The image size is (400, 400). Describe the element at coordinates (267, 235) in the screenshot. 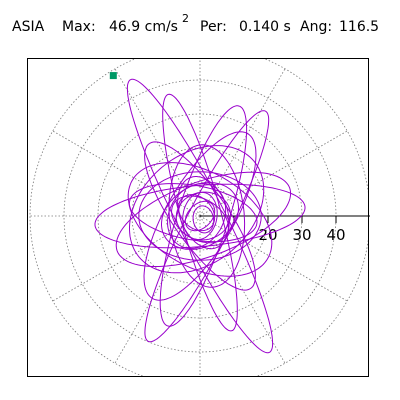

I see `axis-tick-label: 20` at that location.